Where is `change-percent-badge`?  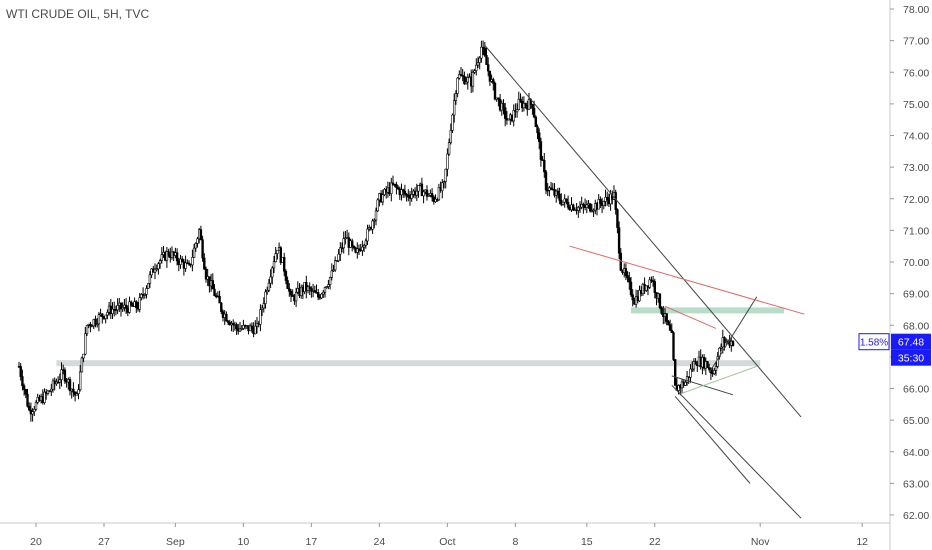 change-percent-badge is located at coordinates (874, 342).